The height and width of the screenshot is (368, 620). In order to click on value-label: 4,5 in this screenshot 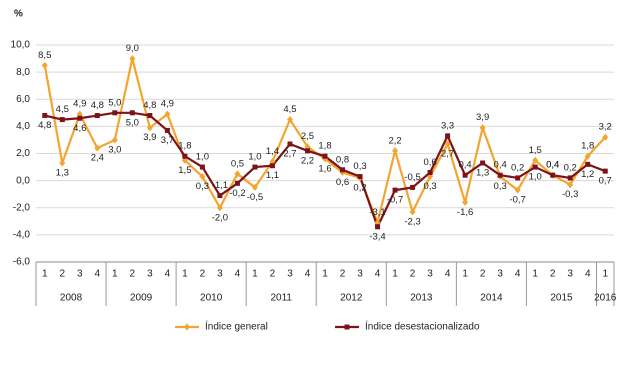, I will do `click(62, 109)`.